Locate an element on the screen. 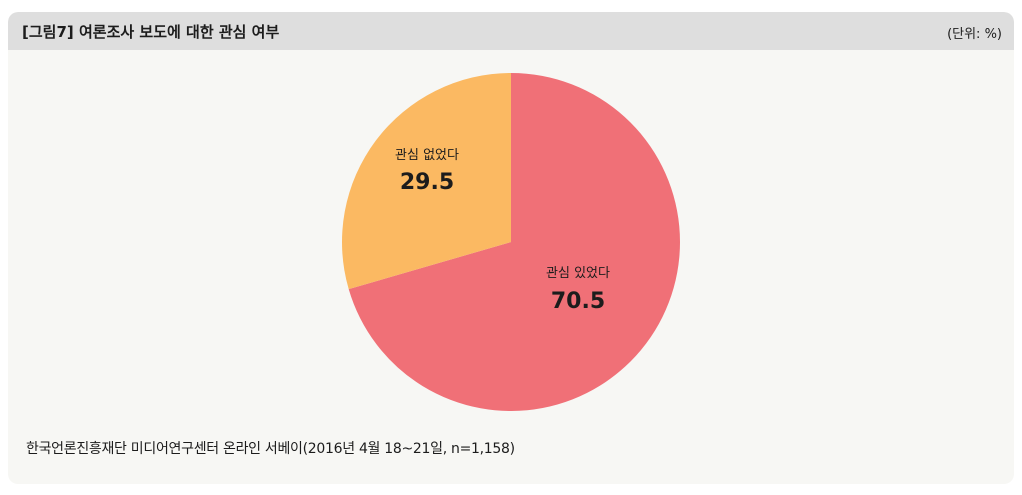 The height and width of the screenshot is (495, 1022). chart-header: [그림7] 여론조사 보도에 대한 관심 여부 (단위: %) is located at coordinates (511, 31).